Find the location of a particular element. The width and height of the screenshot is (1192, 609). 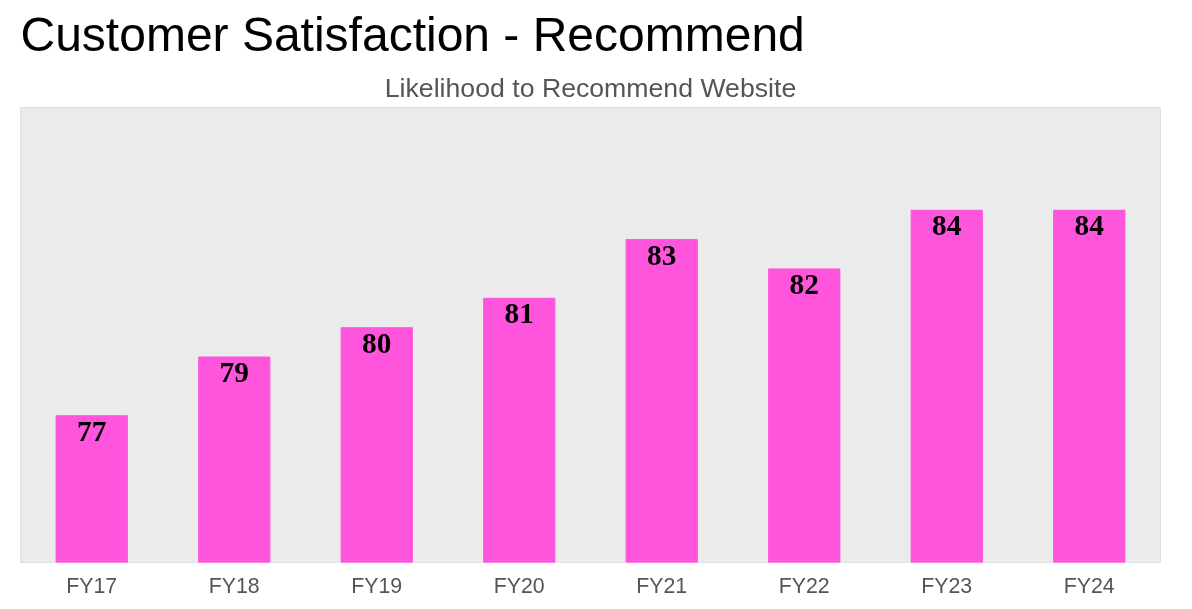

data-label: 80 is located at coordinates (377, 342).